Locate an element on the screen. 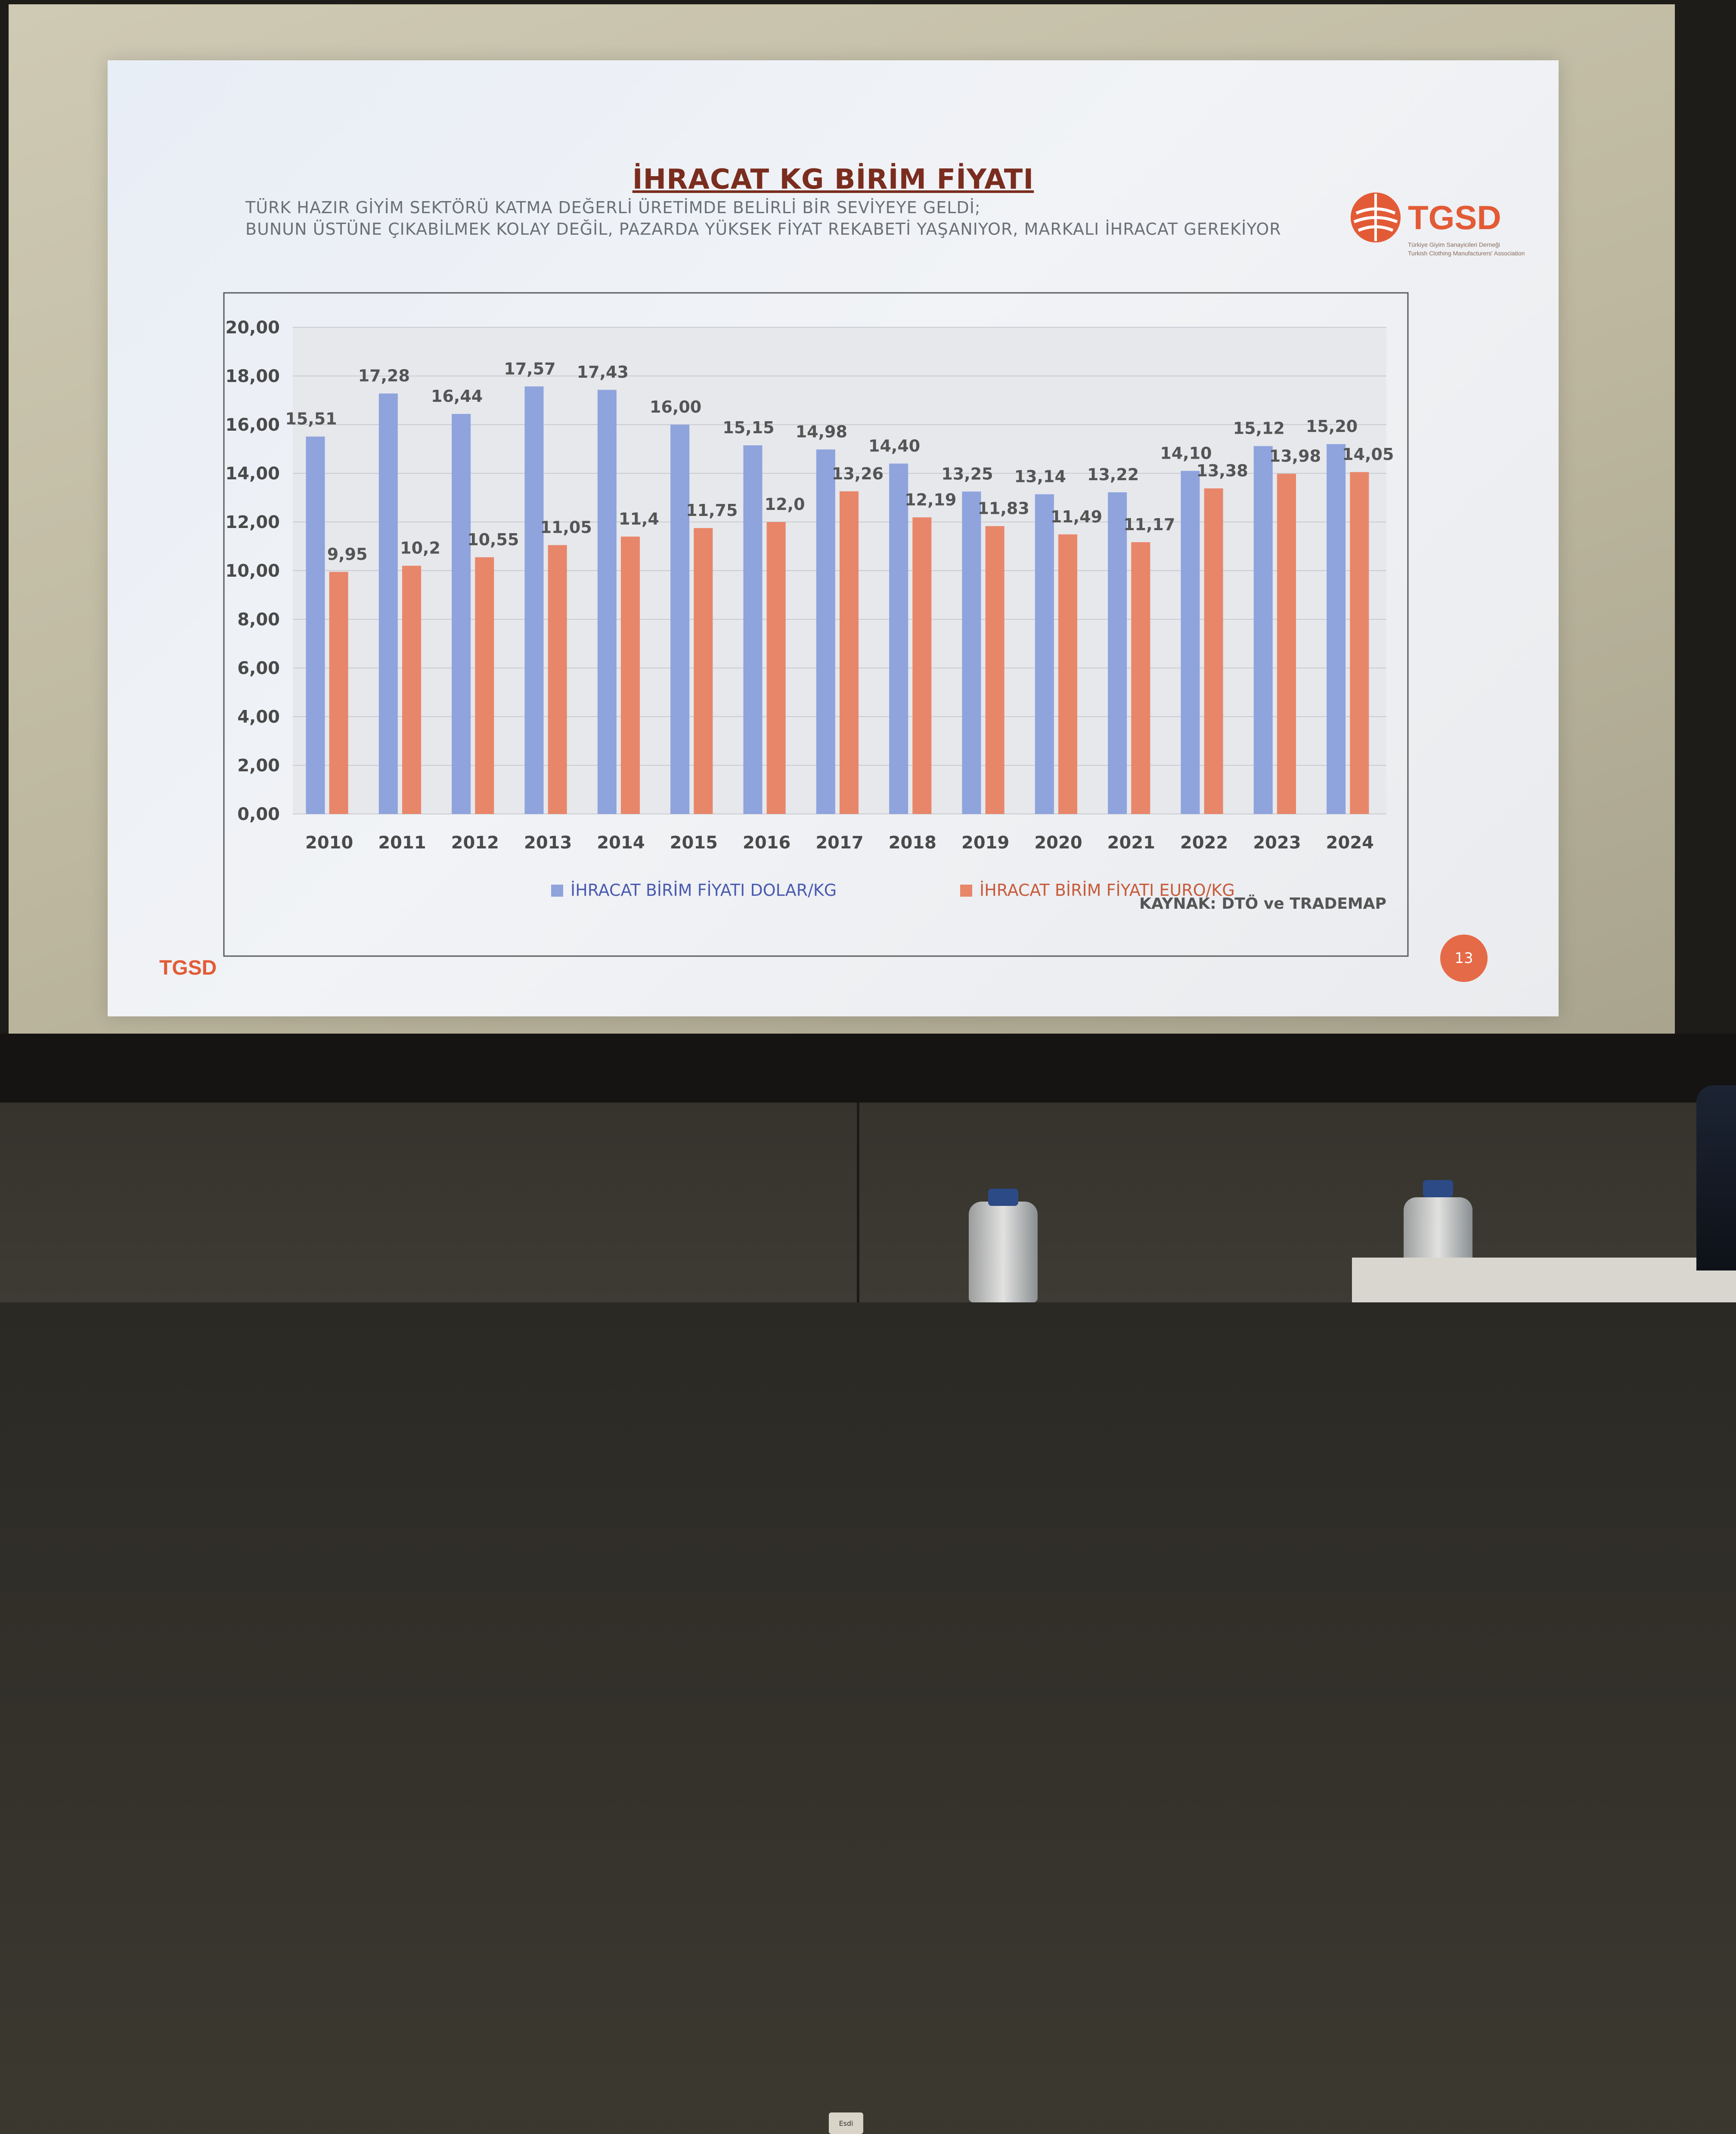 The image size is (1736, 2134). data-label-euro: 11,05 is located at coordinates (566, 527).